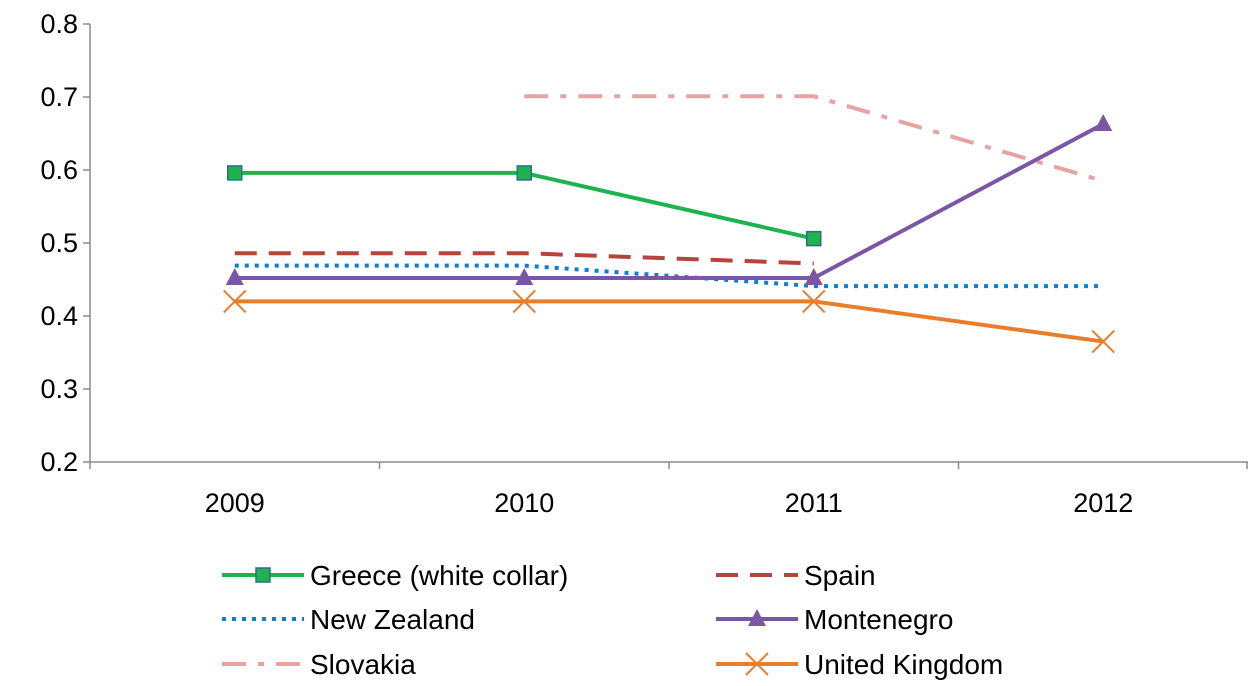 The width and height of the screenshot is (1248, 686). I want to click on y-tick-label: 0.5, so click(59, 243).